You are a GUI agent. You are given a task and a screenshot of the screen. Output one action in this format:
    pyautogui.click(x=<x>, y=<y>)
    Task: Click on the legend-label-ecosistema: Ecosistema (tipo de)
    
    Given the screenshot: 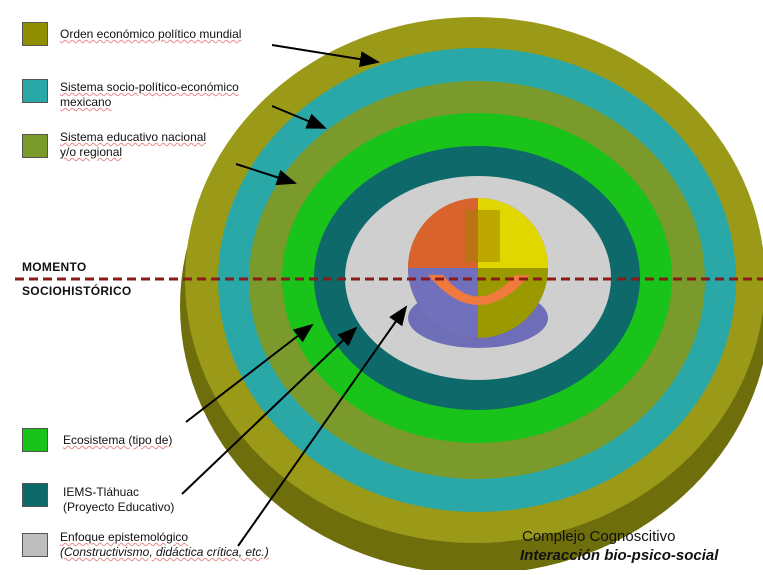 What is the action you would take?
    pyautogui.click(x=118, y=440)
    